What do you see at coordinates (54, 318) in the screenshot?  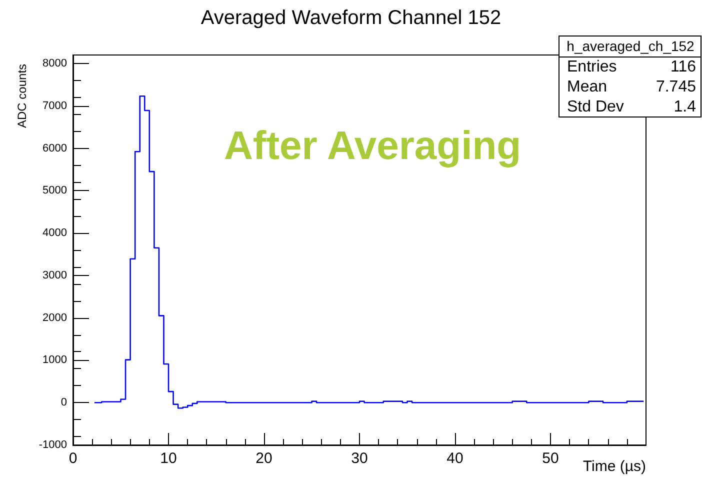 I see `y-tick-label: 2000` at bounding box center [54, 318].